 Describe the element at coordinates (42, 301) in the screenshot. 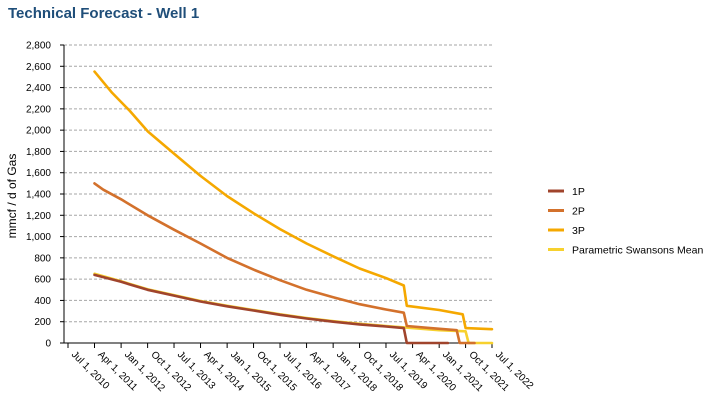

I see `y-tick-label: 400` at that location.